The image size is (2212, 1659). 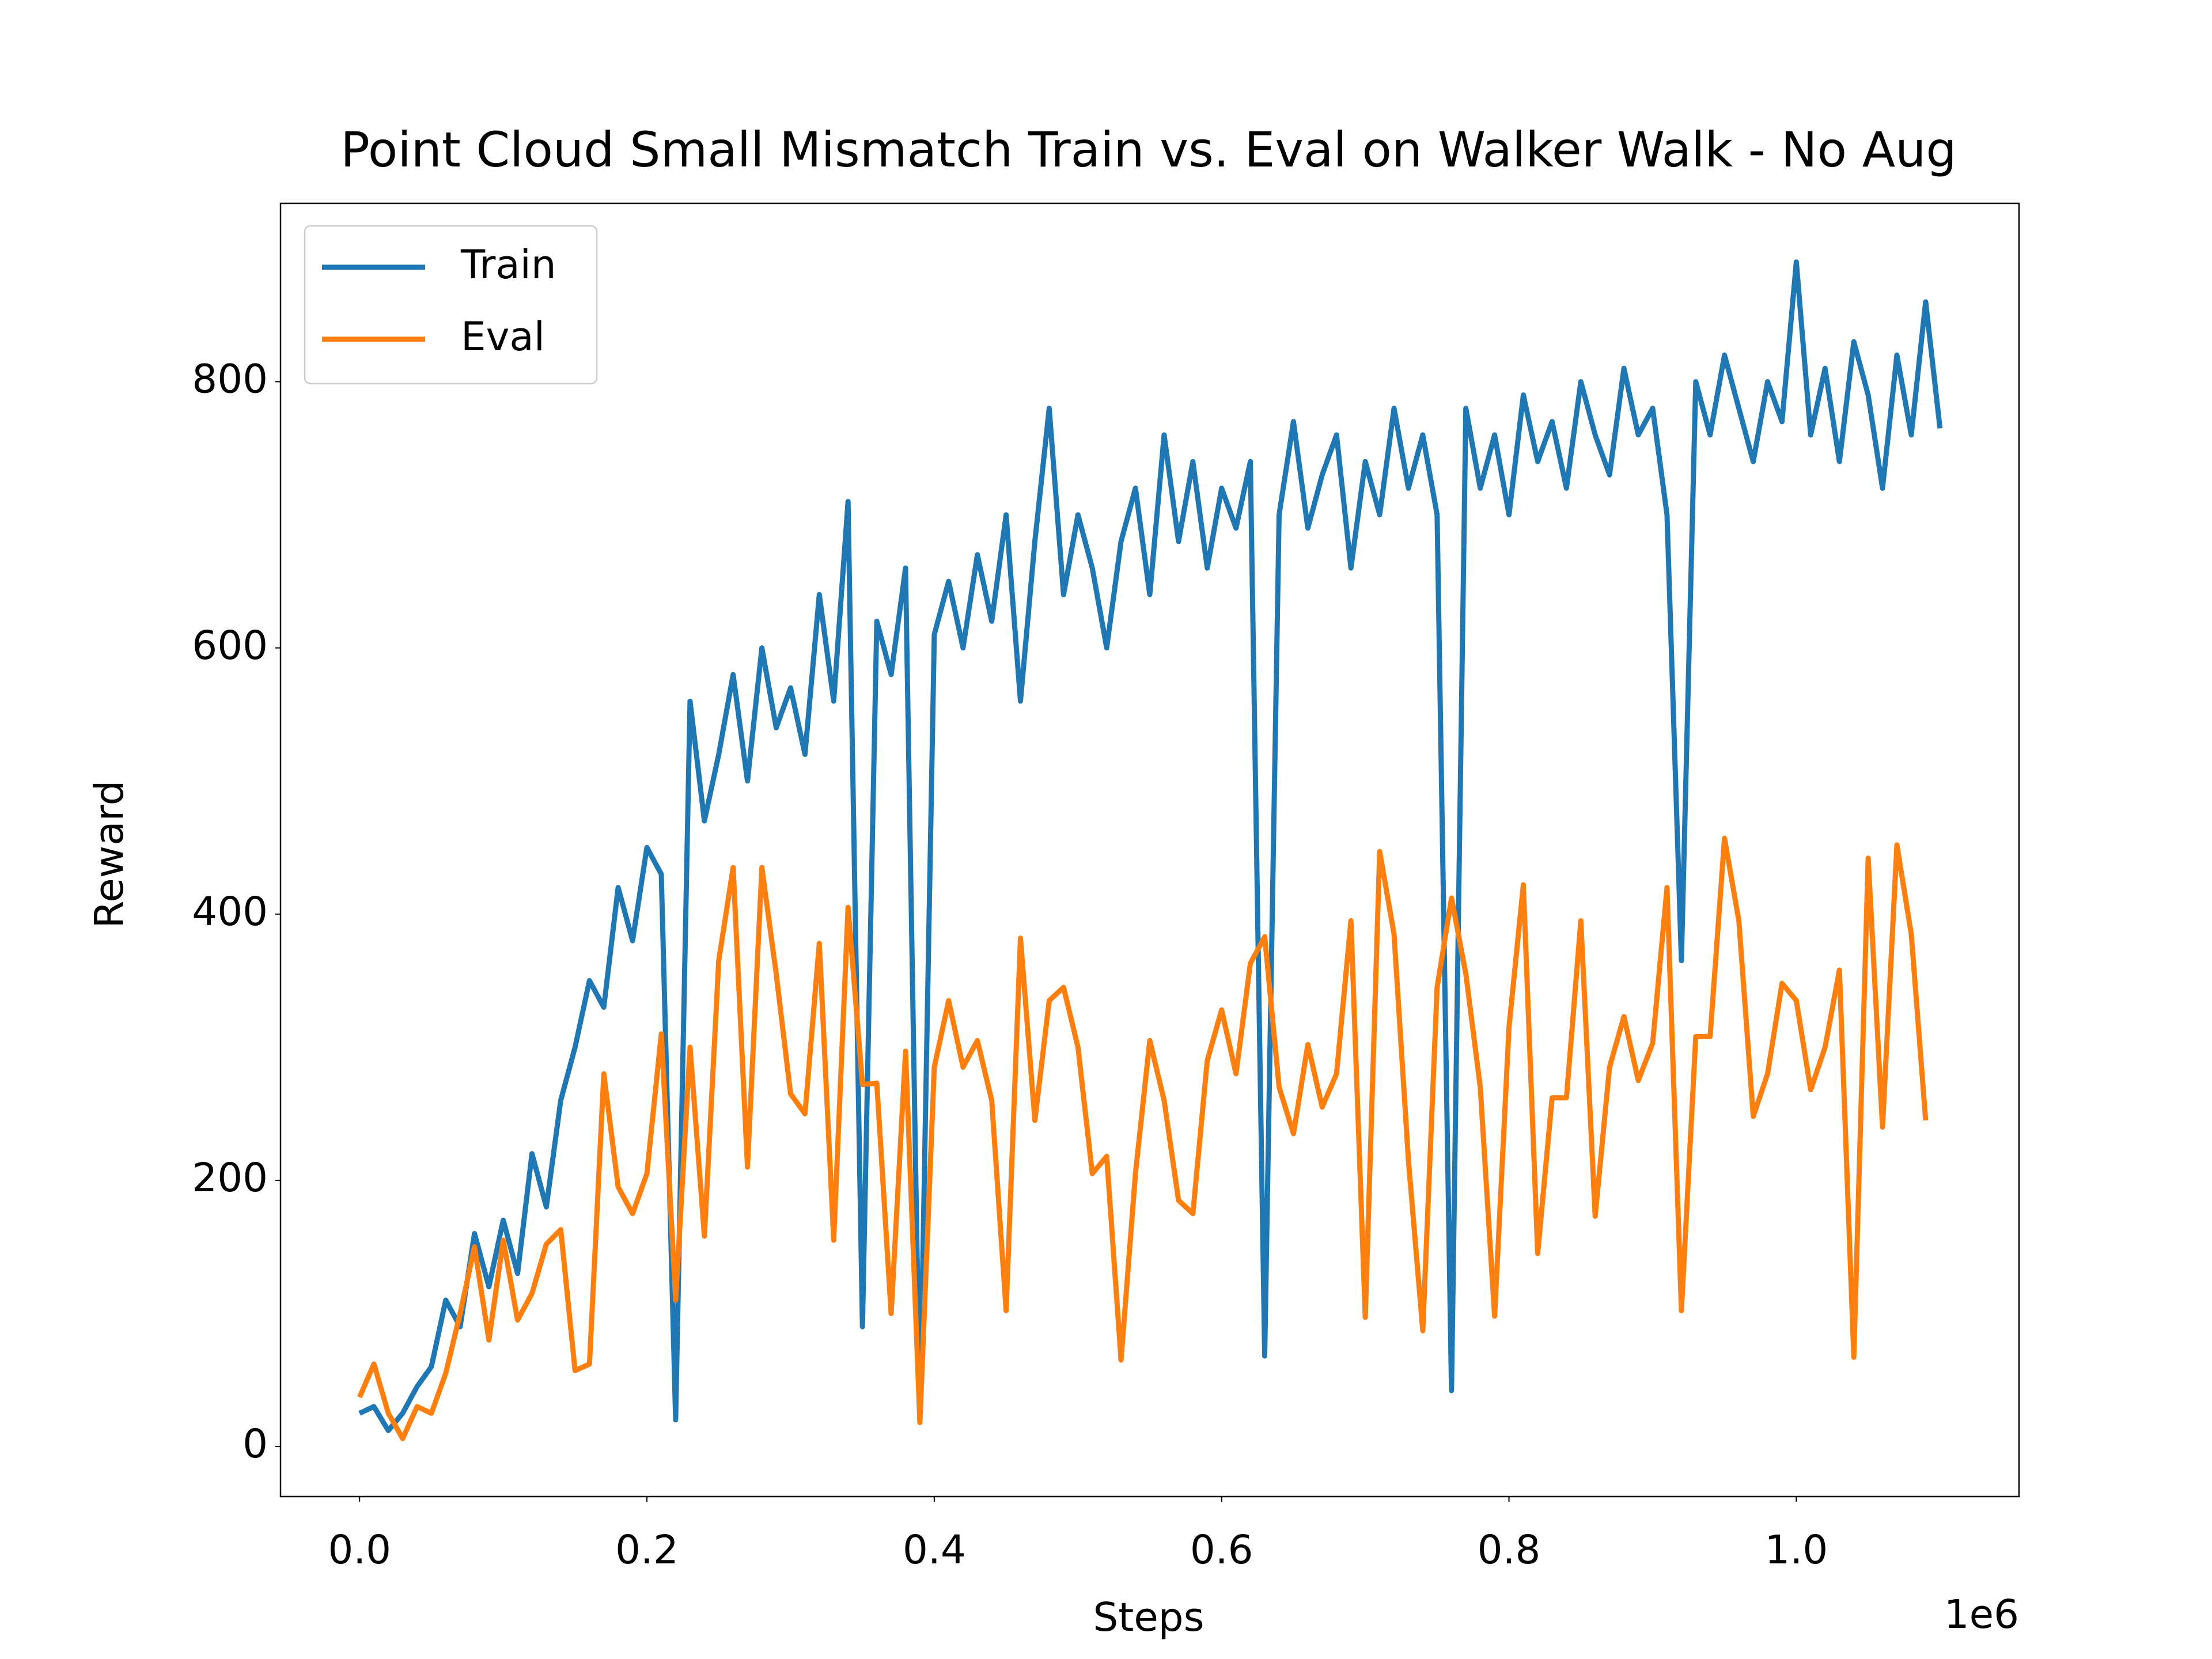 What do you see at coordinates (109, 855) in the screenshot?
I see `y-axis-label: Reward` at bounding box center [109, 855].